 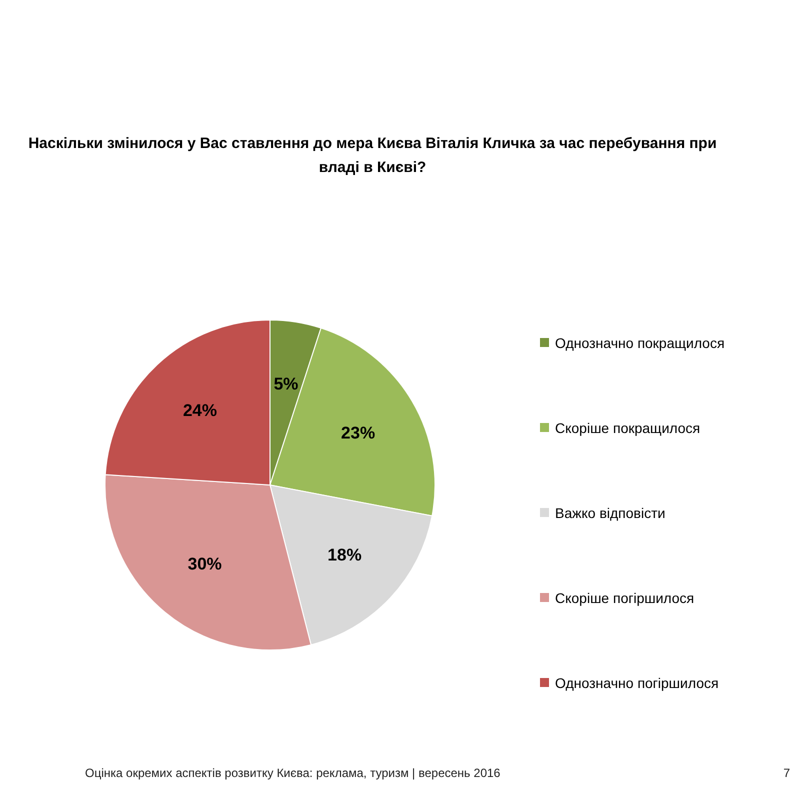 What do you see at coordinates (358, 432) in the screenshot?
I see `data-label: 23%` at bounding box center [358, 432].